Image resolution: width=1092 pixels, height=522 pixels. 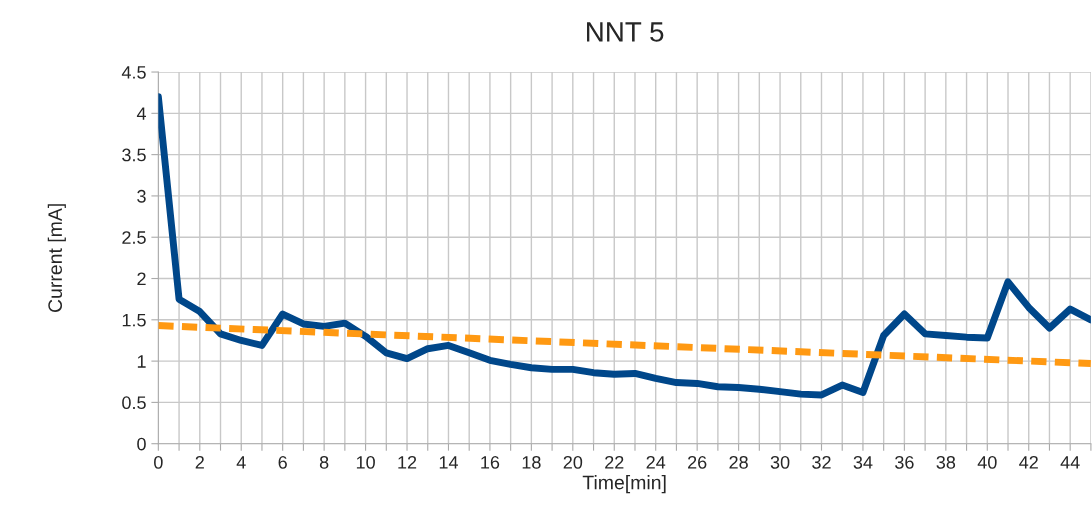 What do you see at coordinates (987, 462) in the screenshot?
I see `x-tick-label: 40` at bounding box center [987, 462].